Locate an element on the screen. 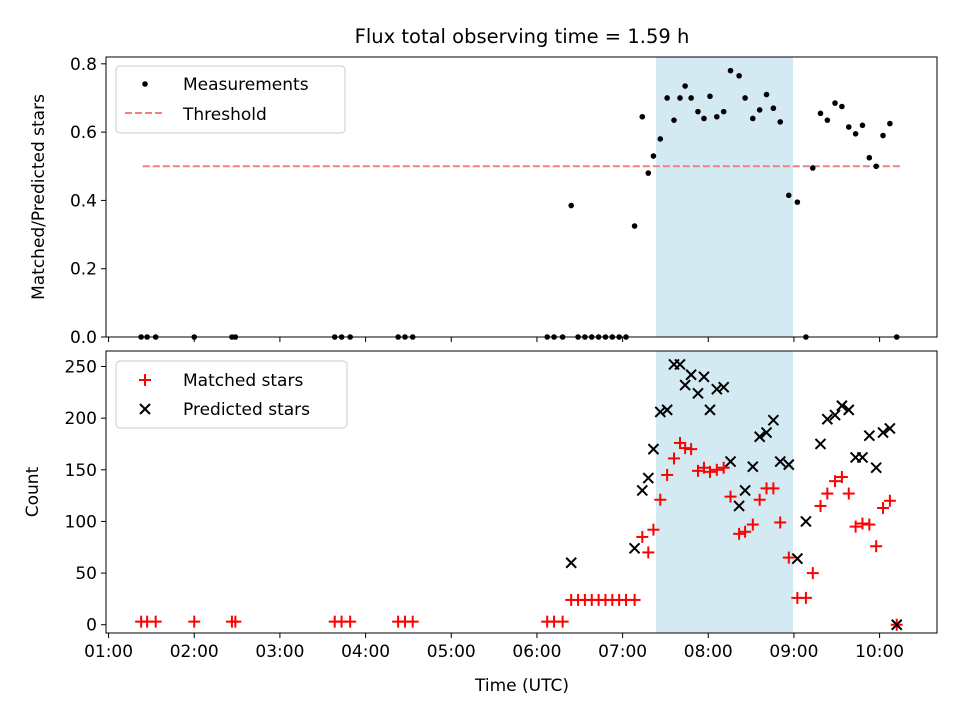  top-ytick-label: 0.0 is located at coordinates (83, 338).